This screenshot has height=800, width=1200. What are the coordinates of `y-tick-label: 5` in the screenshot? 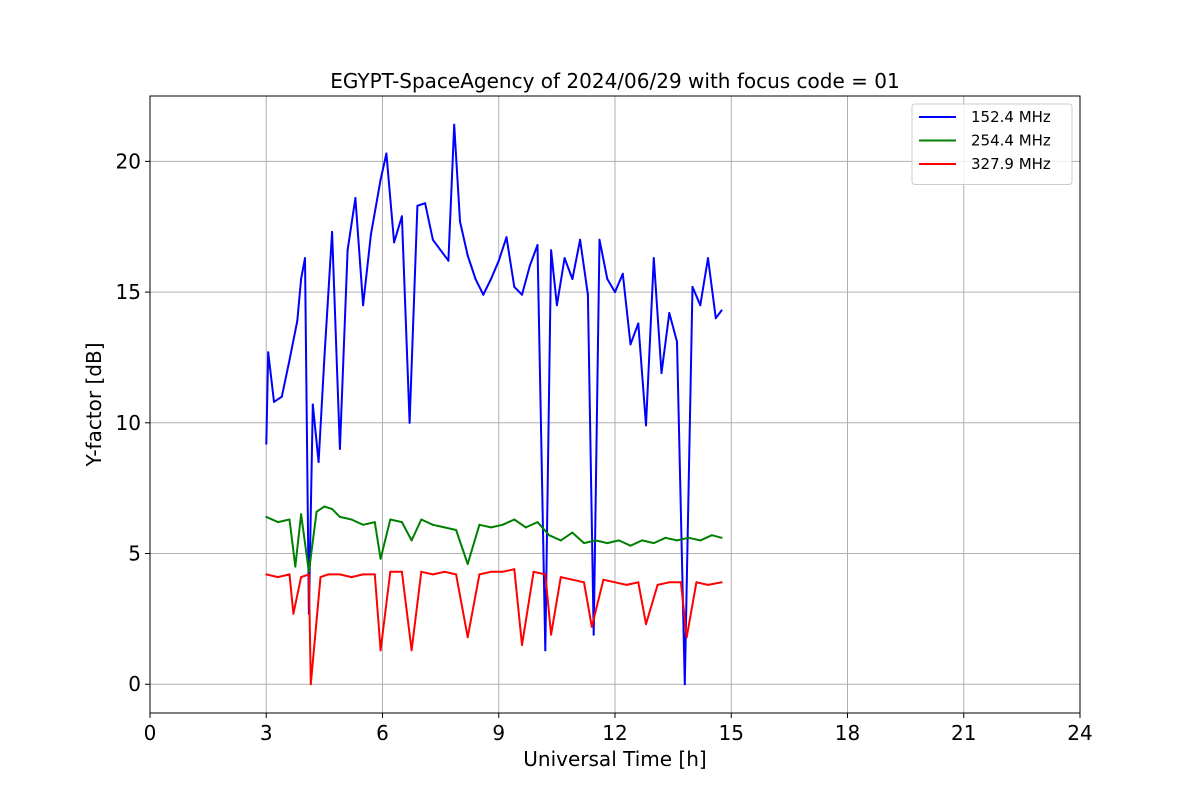 It's located at (134, 554).